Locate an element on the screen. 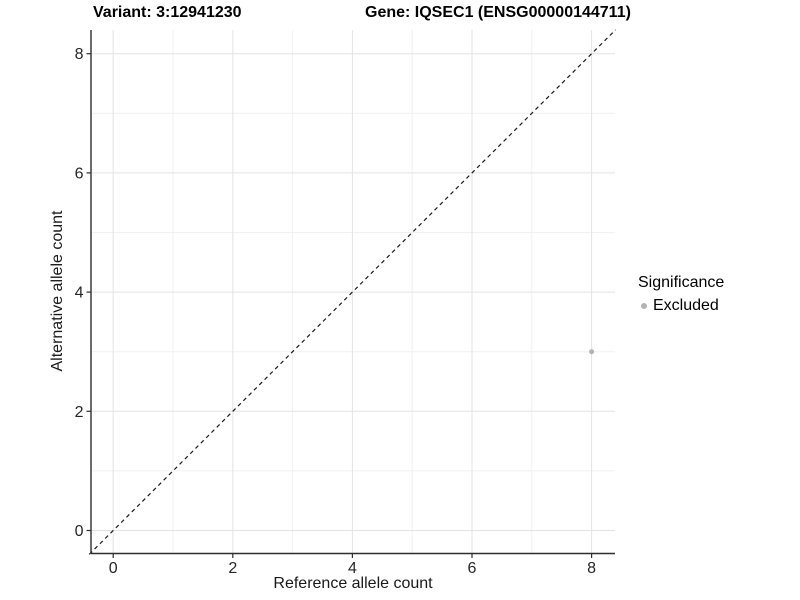 Image resolution: width=800 pixels, height=600 pixels. x-tick-label: 4 is located at coordinates (352, 568).